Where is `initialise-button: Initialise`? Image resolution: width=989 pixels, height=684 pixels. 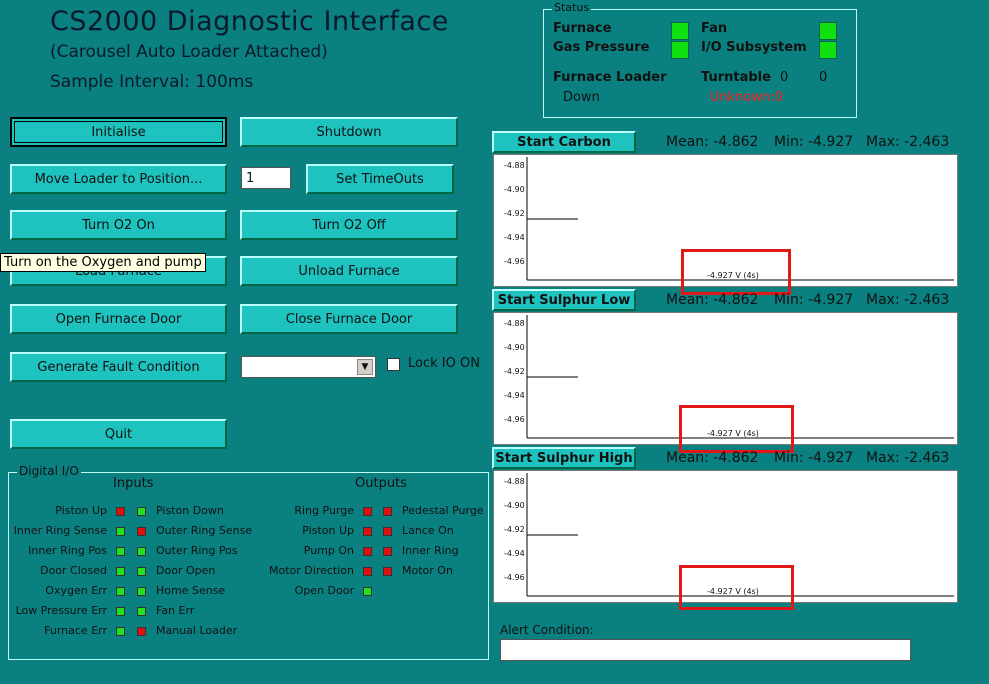 initialise-button: Initialise is located at coordinates (118, 132).